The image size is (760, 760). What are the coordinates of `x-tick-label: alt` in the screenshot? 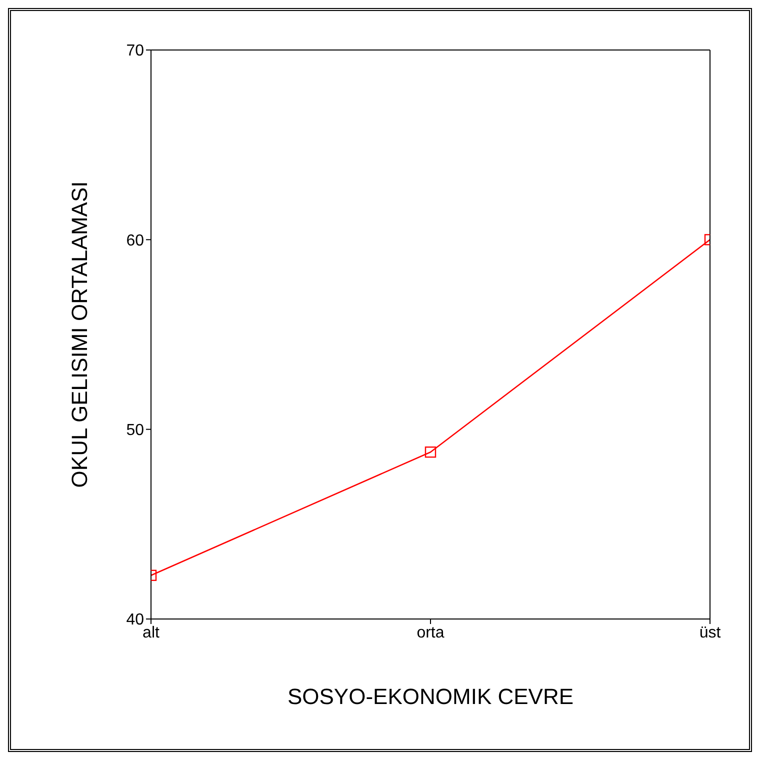 It's located at (151, 633).